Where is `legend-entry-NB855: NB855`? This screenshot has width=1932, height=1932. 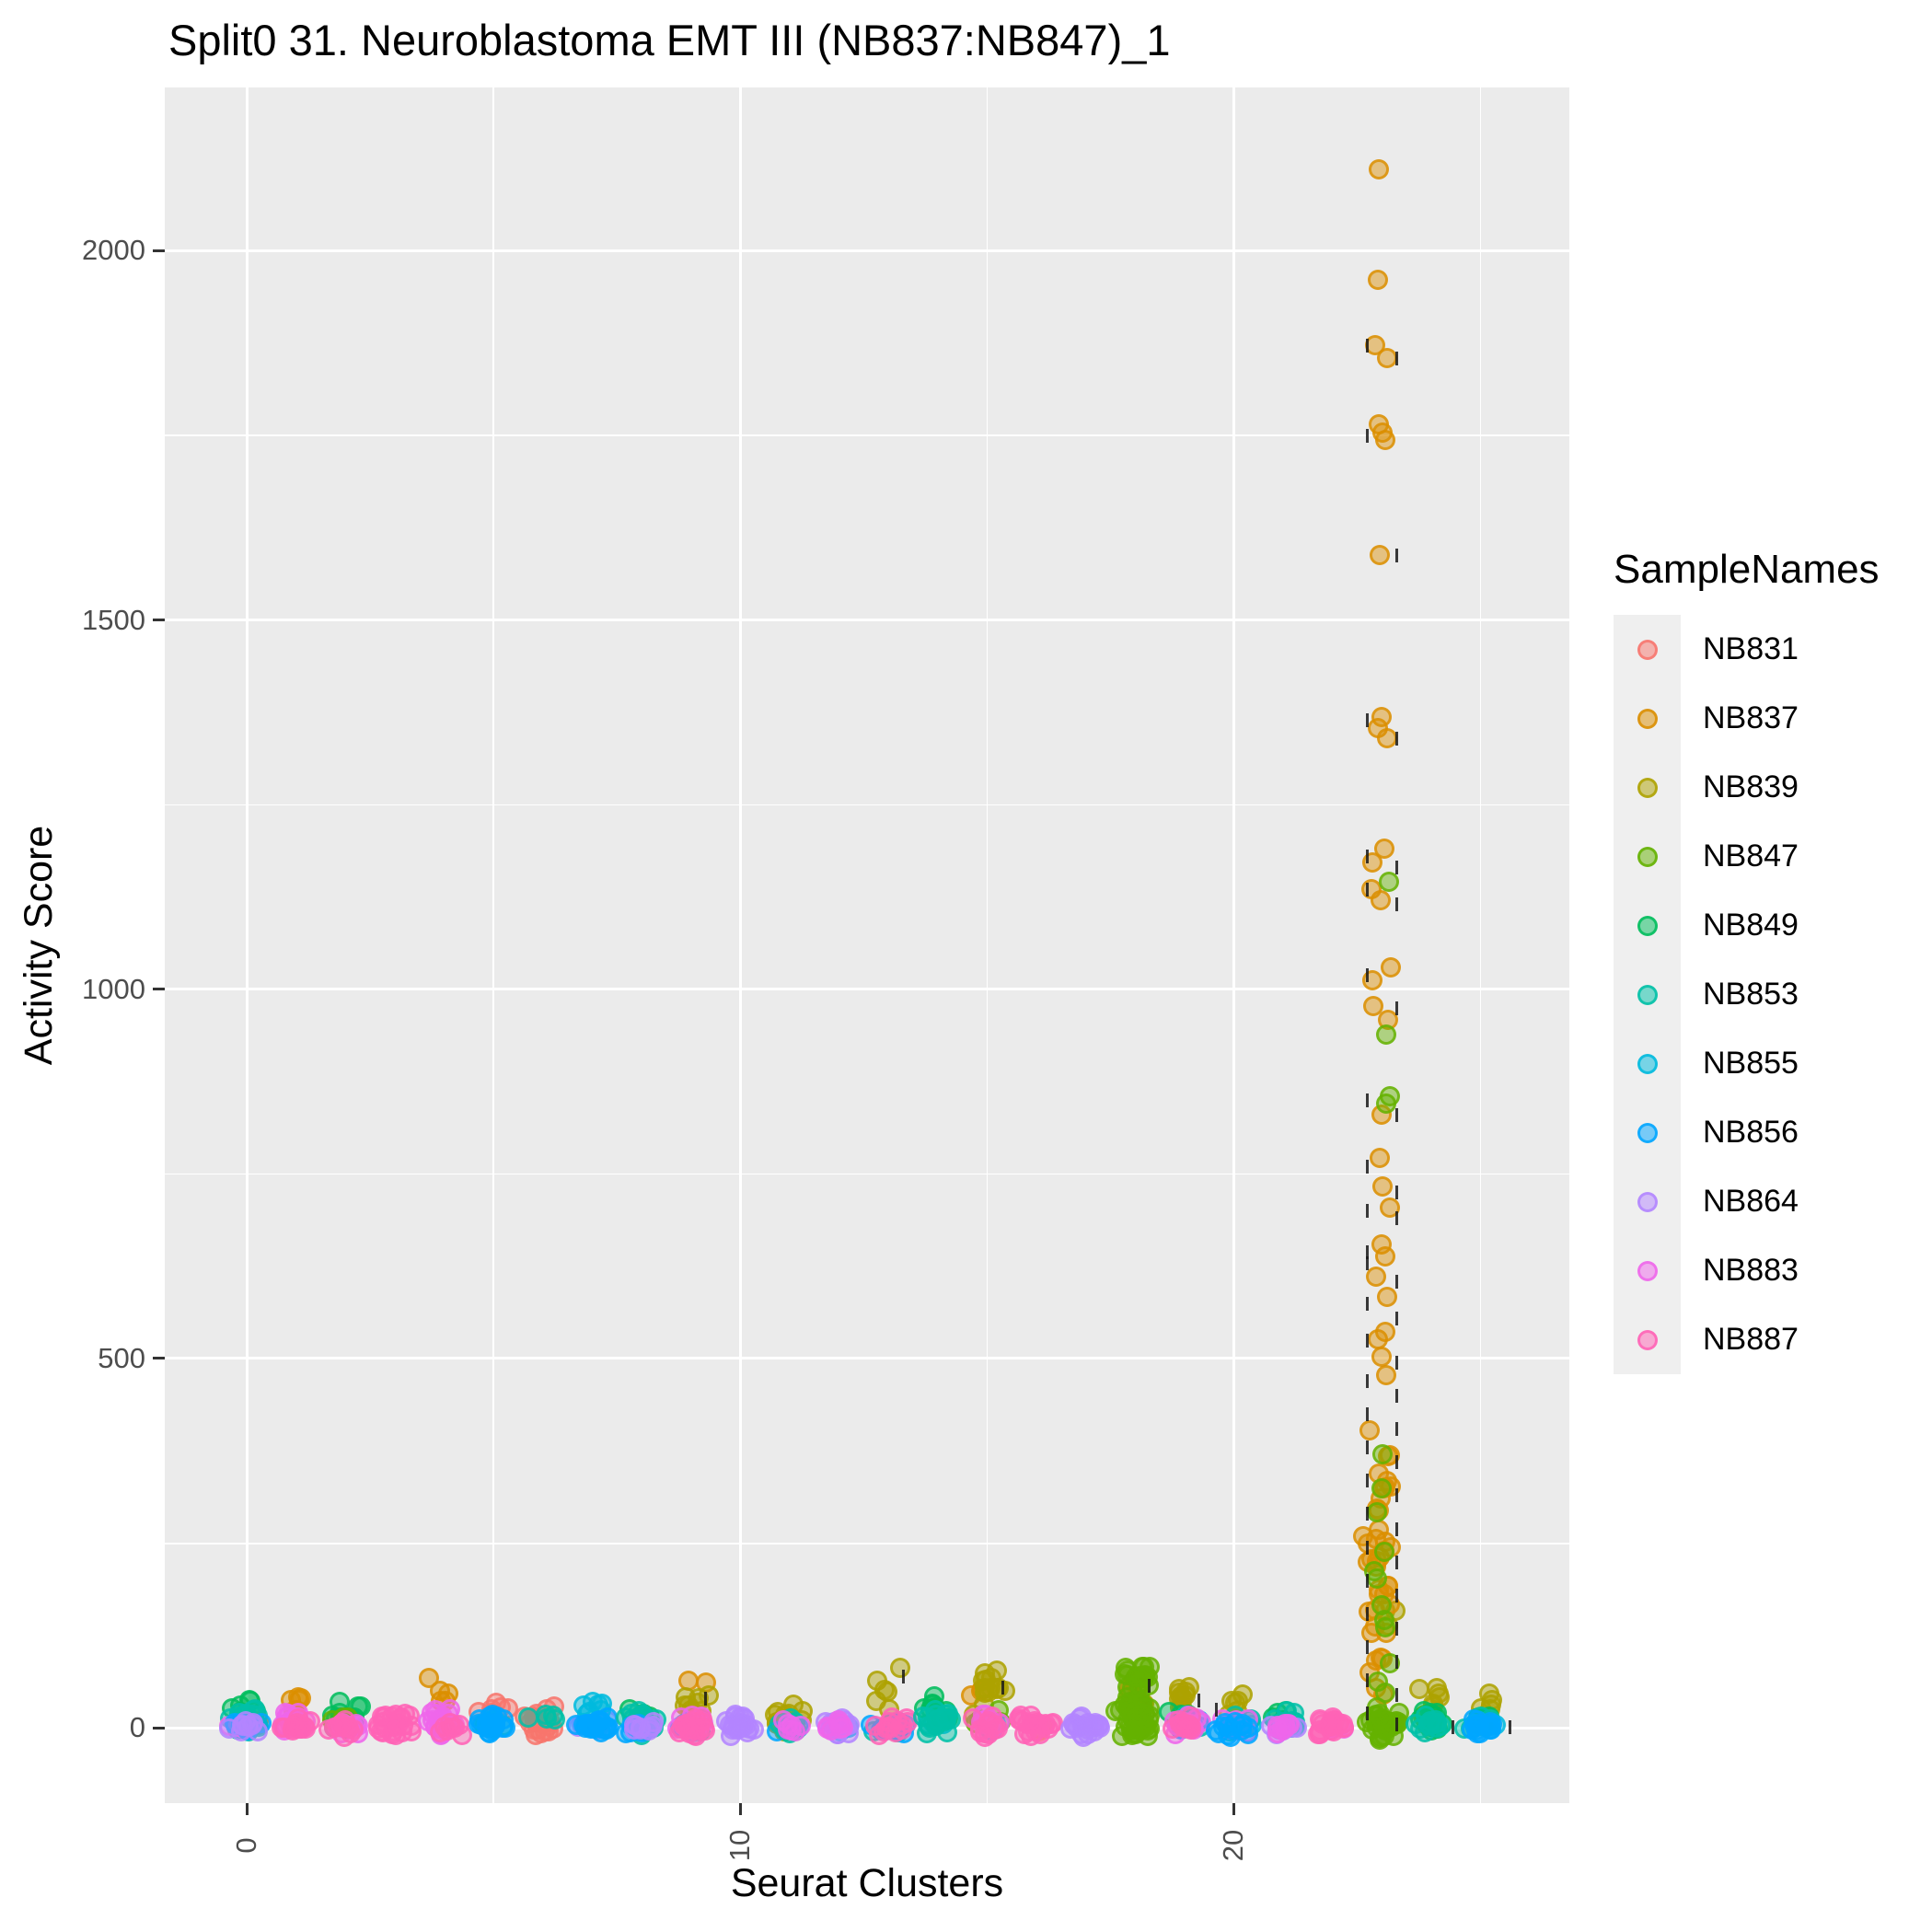 legend-entry-NB855: NB855 is located at coordinates (1770, 1063).